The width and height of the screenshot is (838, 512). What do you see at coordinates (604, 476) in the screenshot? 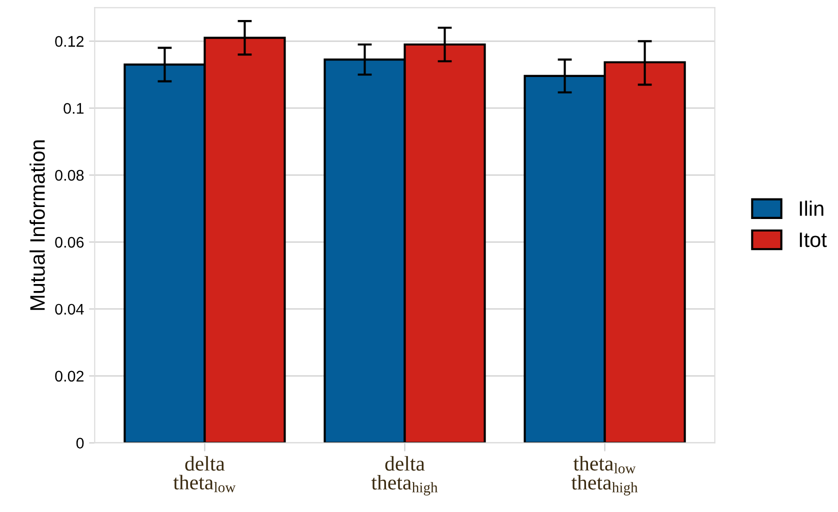
I see `x-tick-label: theta$_{low}$ theta$_{high}$` at bounding box center [604, 476].